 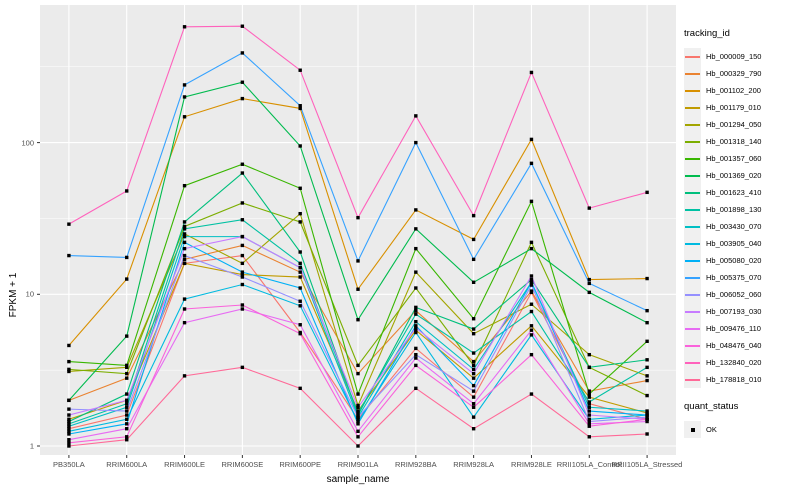 I want to click on y-axis-title: FPKM + 1, so click(x=13, y=295).